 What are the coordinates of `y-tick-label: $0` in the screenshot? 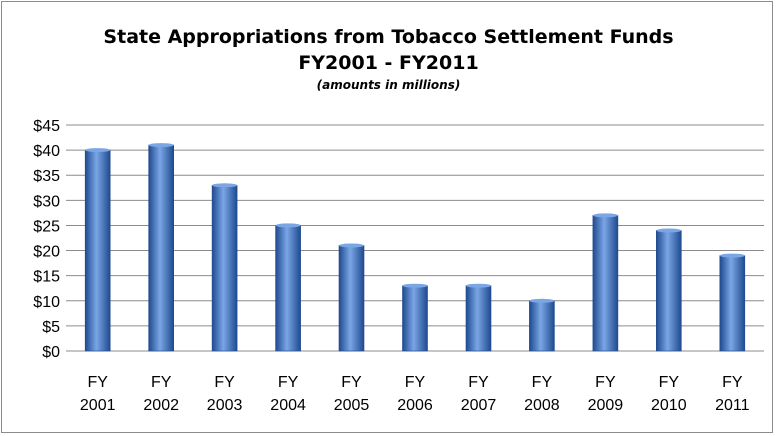 It's located at (51, 352).